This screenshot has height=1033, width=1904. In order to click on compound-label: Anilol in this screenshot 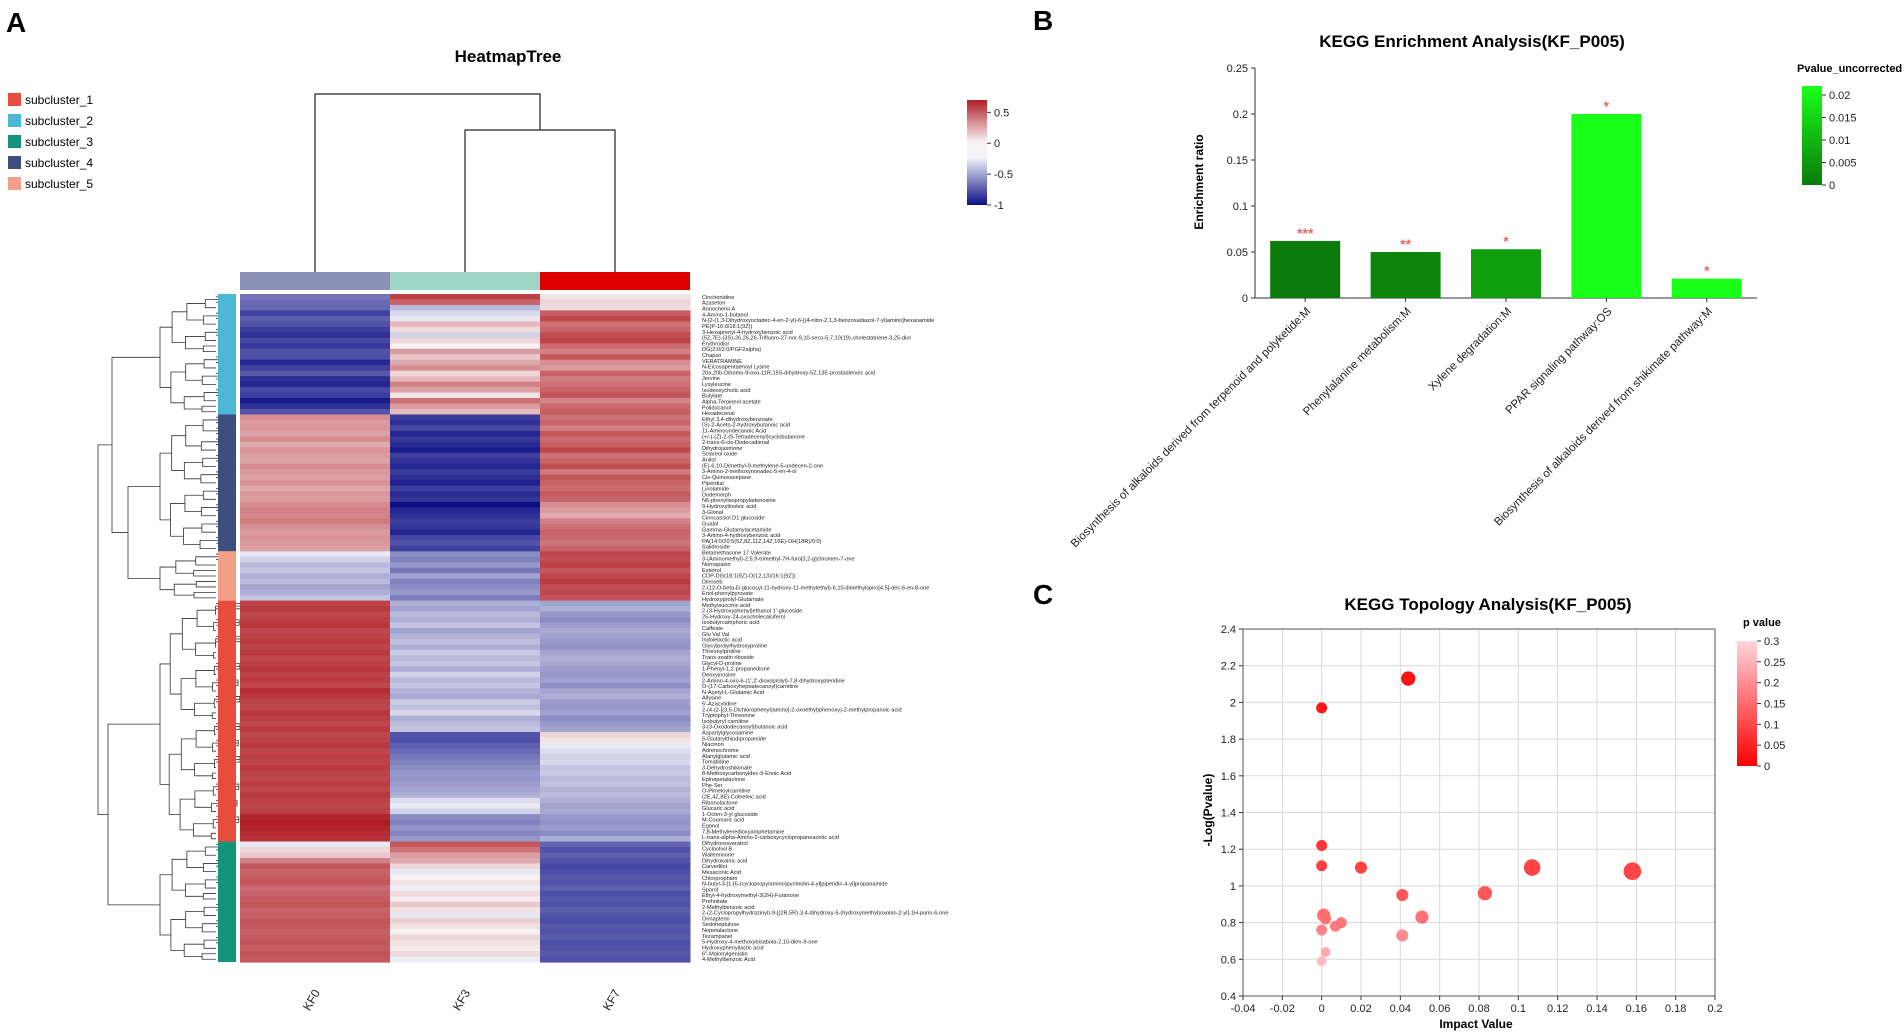, I will do `click(709, 461)`.